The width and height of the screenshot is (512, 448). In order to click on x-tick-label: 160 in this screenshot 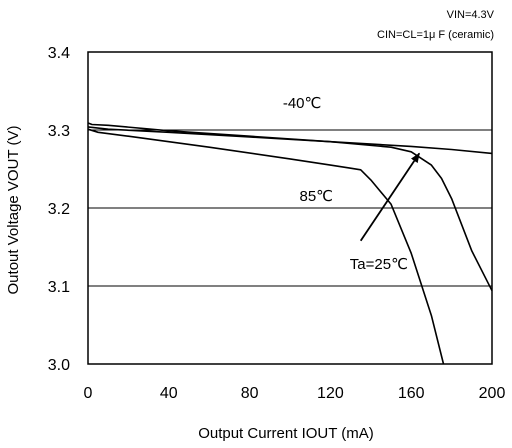, I will do `click(411, 393)`.